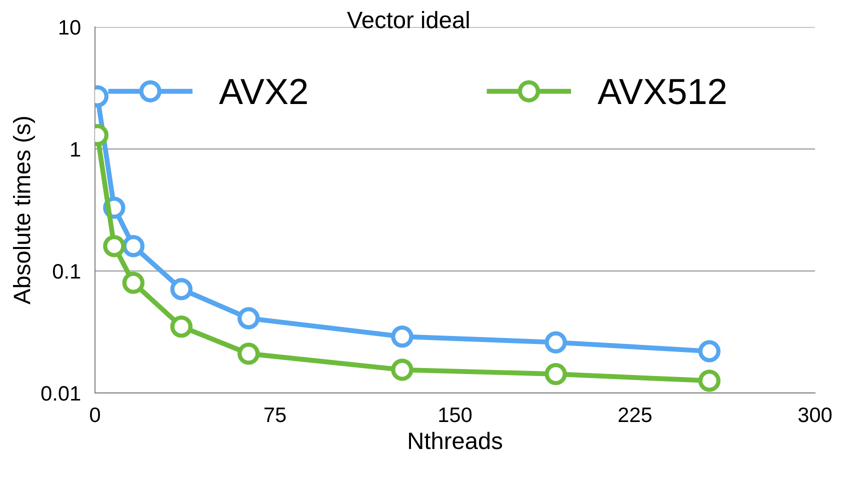  I want to click on legend-label: AVX2, so click(263, 91).